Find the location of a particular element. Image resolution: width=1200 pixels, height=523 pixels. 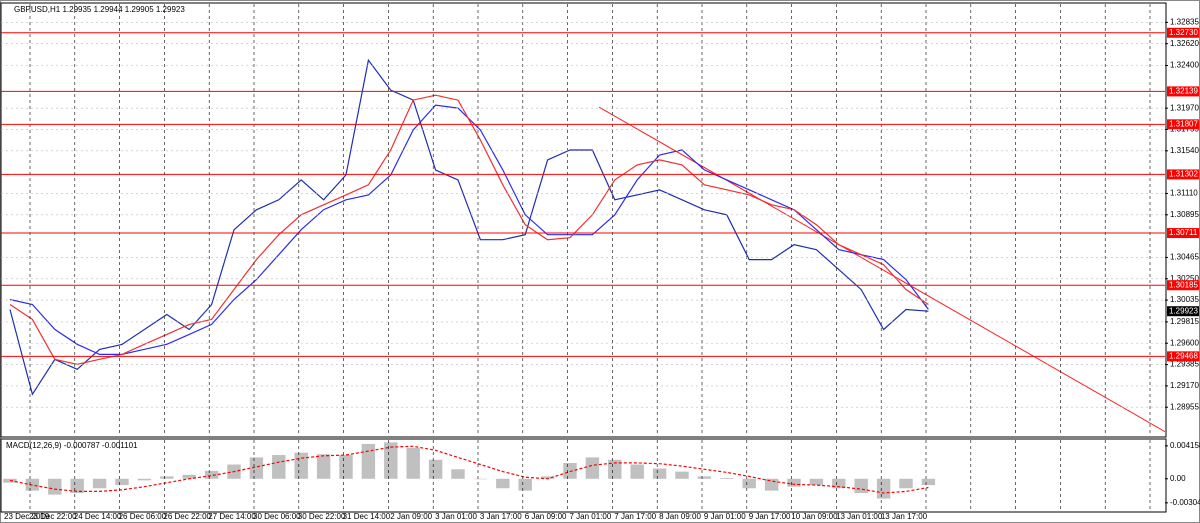

y-tick-label: 1.31970 is located at coordinates (1184, 107).